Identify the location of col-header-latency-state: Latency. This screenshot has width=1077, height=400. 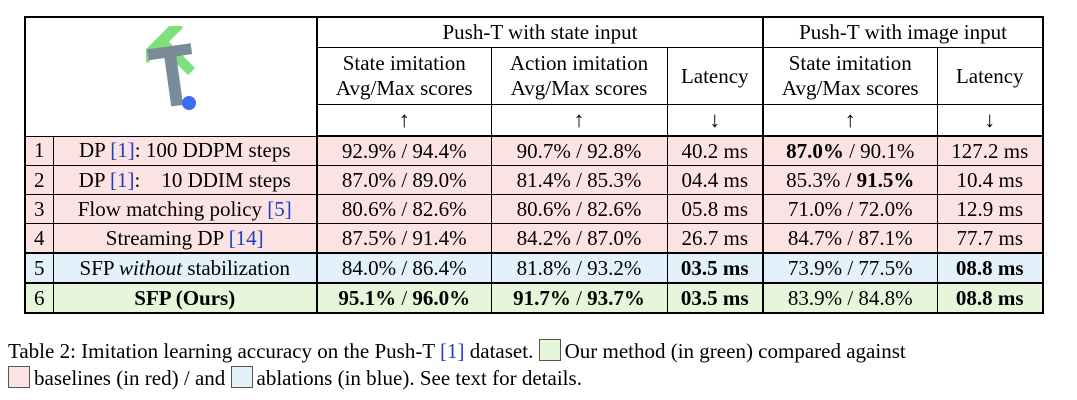
(715, 76).